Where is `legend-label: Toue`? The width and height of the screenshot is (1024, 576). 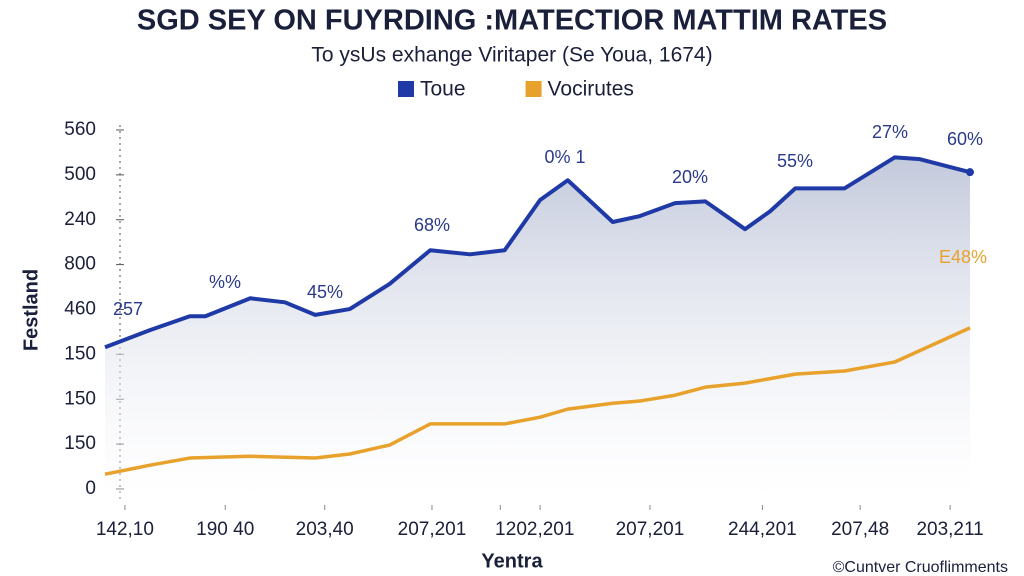
legend-label: Toue is located at coordinates (443, 89).